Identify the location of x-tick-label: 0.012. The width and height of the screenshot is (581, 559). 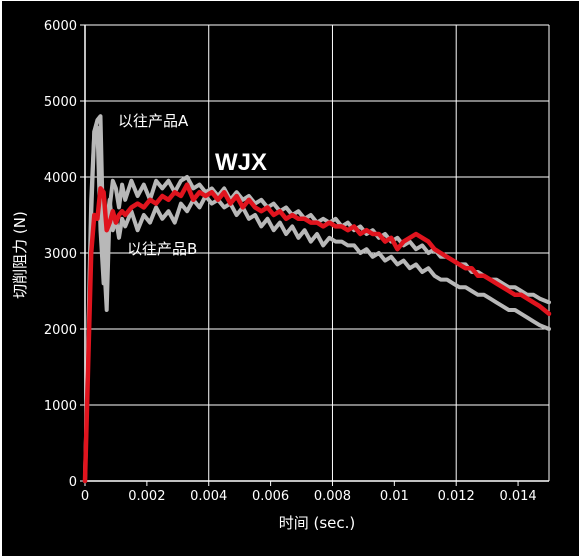
(456, 496).